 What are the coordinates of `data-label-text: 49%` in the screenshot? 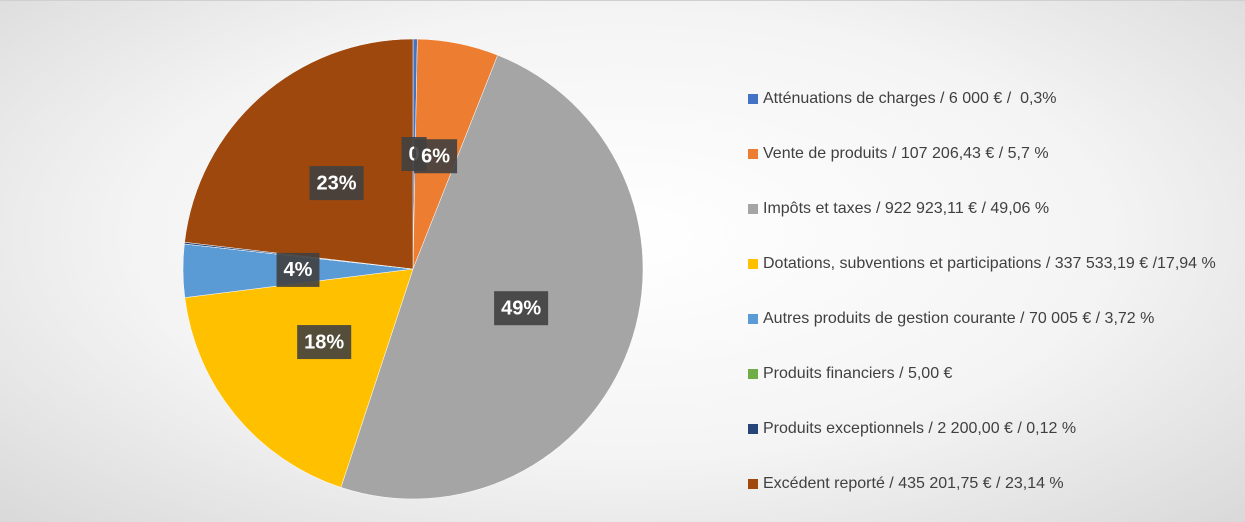 It's located at (521, 308).